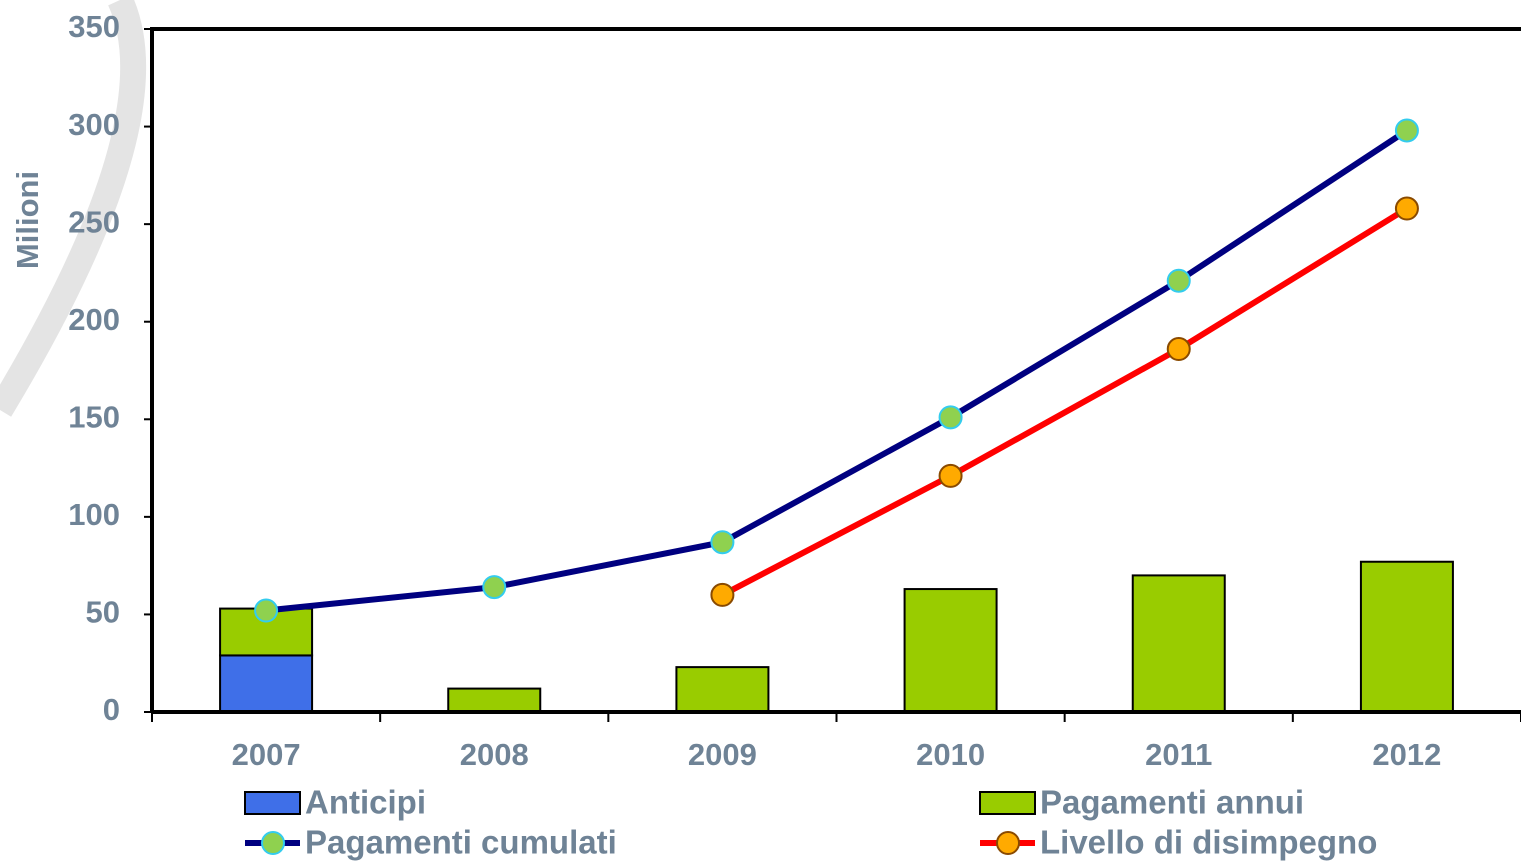  Describe the element at coordinates (94, 26) in the screenshot. I see `y-tick-label: 350` at that location.